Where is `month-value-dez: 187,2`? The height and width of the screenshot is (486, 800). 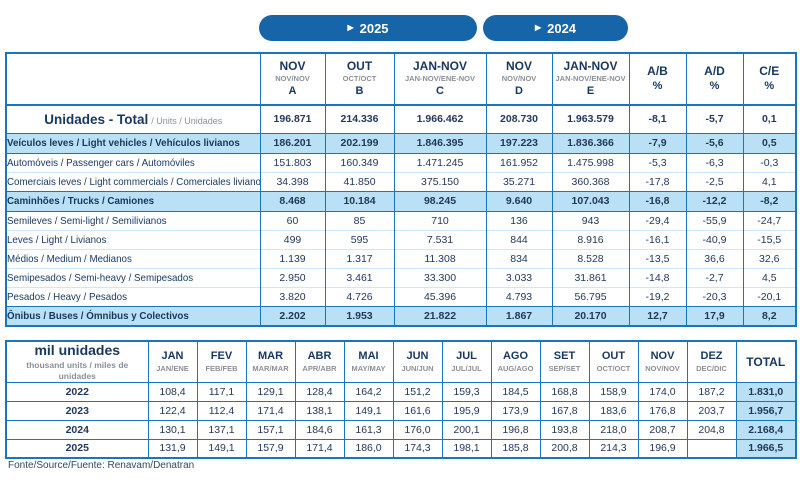 month-value-dez: 187,2 is located at coordinates (711, 391).